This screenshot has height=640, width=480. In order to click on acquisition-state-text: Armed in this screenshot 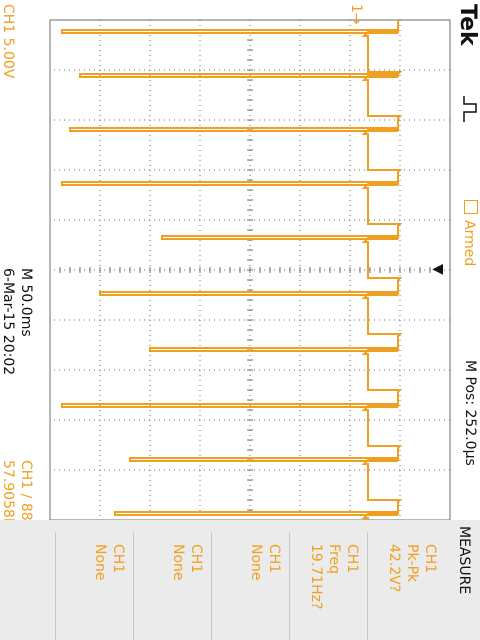, I will do `click(469, 243)`.